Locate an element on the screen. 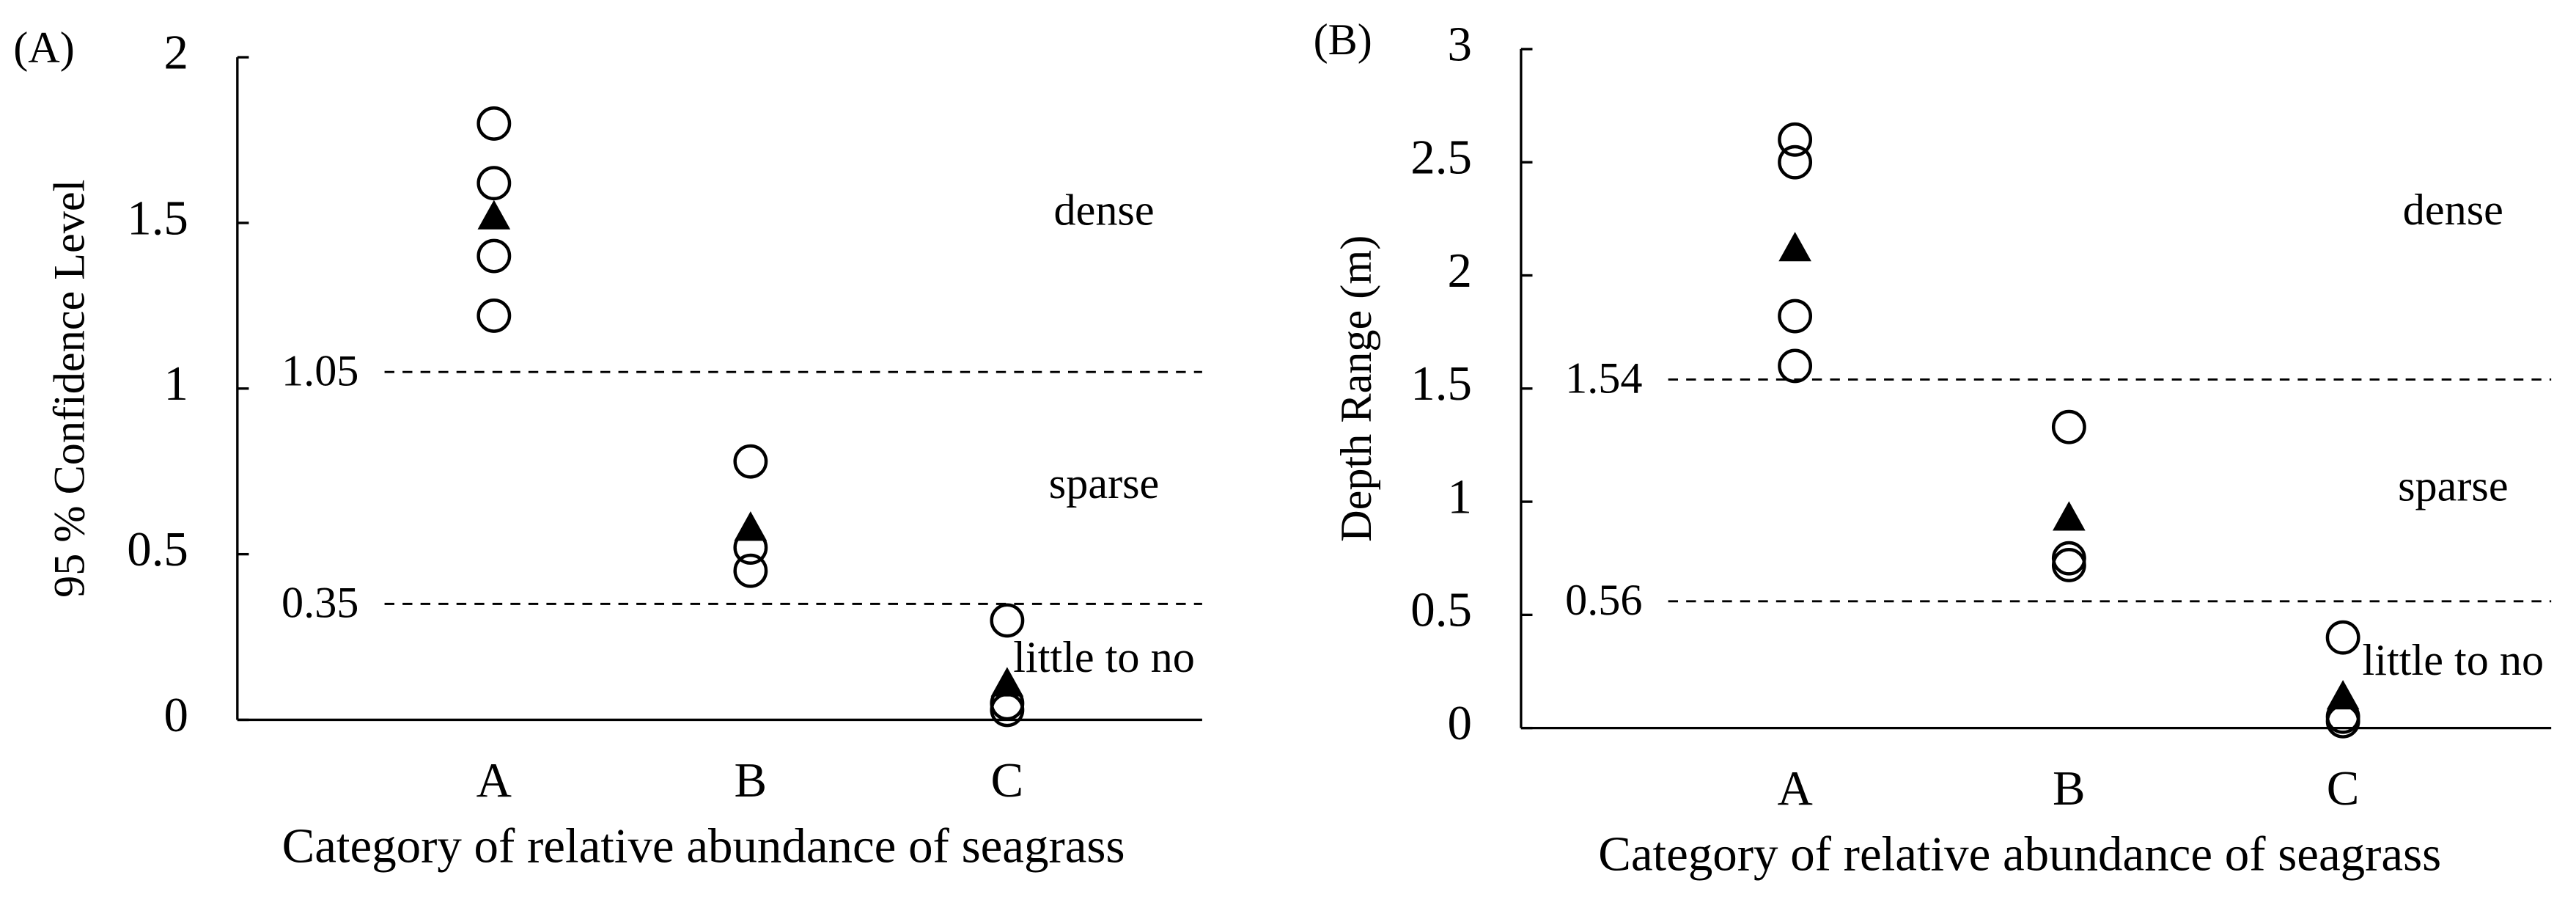 This screenshot has width=2576, height=908. panel-label: (A) is located at coordinates (44, 48).